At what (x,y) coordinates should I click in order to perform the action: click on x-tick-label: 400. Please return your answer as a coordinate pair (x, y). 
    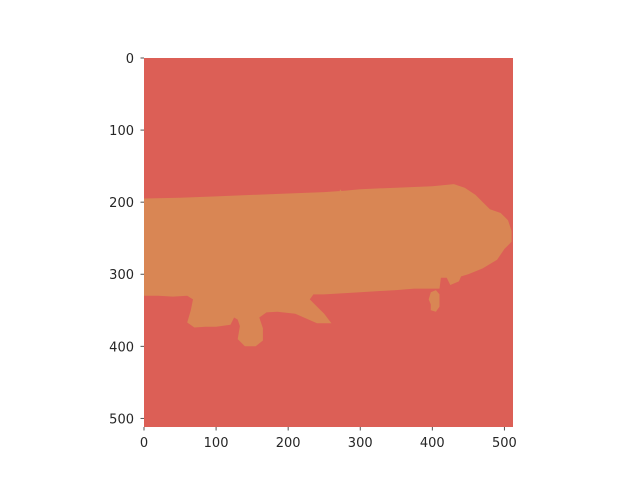
    Looking at the image, I should click on (432, 443).